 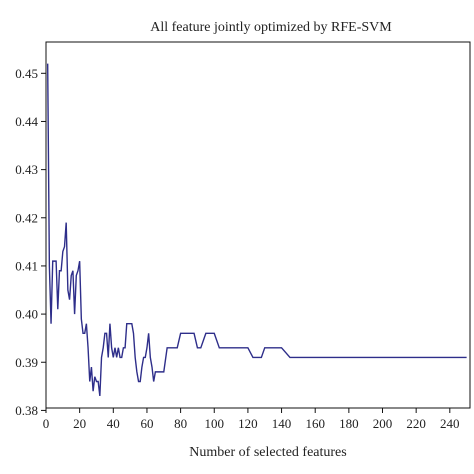 I want to click on y-tick-label: 0.39, so click(x=26, y=362).